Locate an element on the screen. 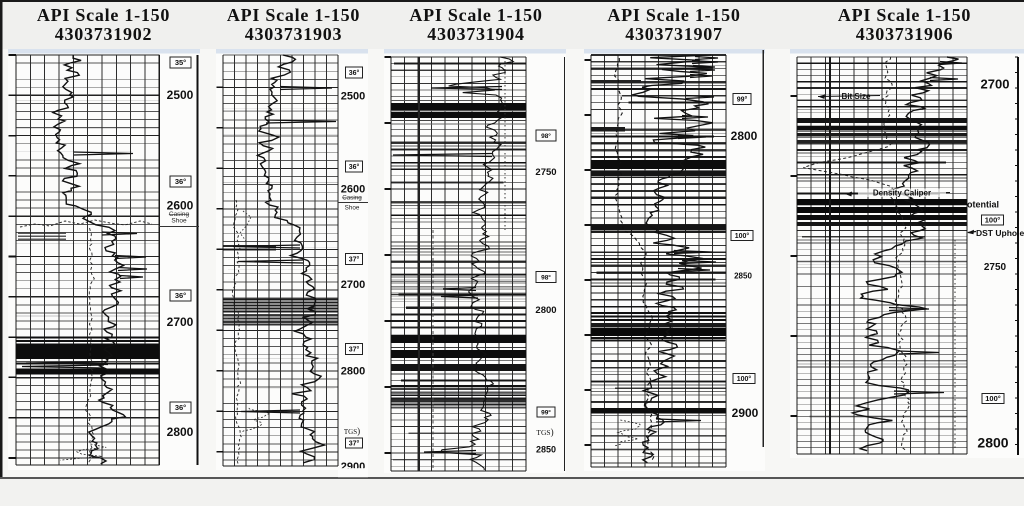 Image resolution: width=1024 pixels, height=506 pixels. svg-text: 4303731907 is located at coordinates (674, 34).